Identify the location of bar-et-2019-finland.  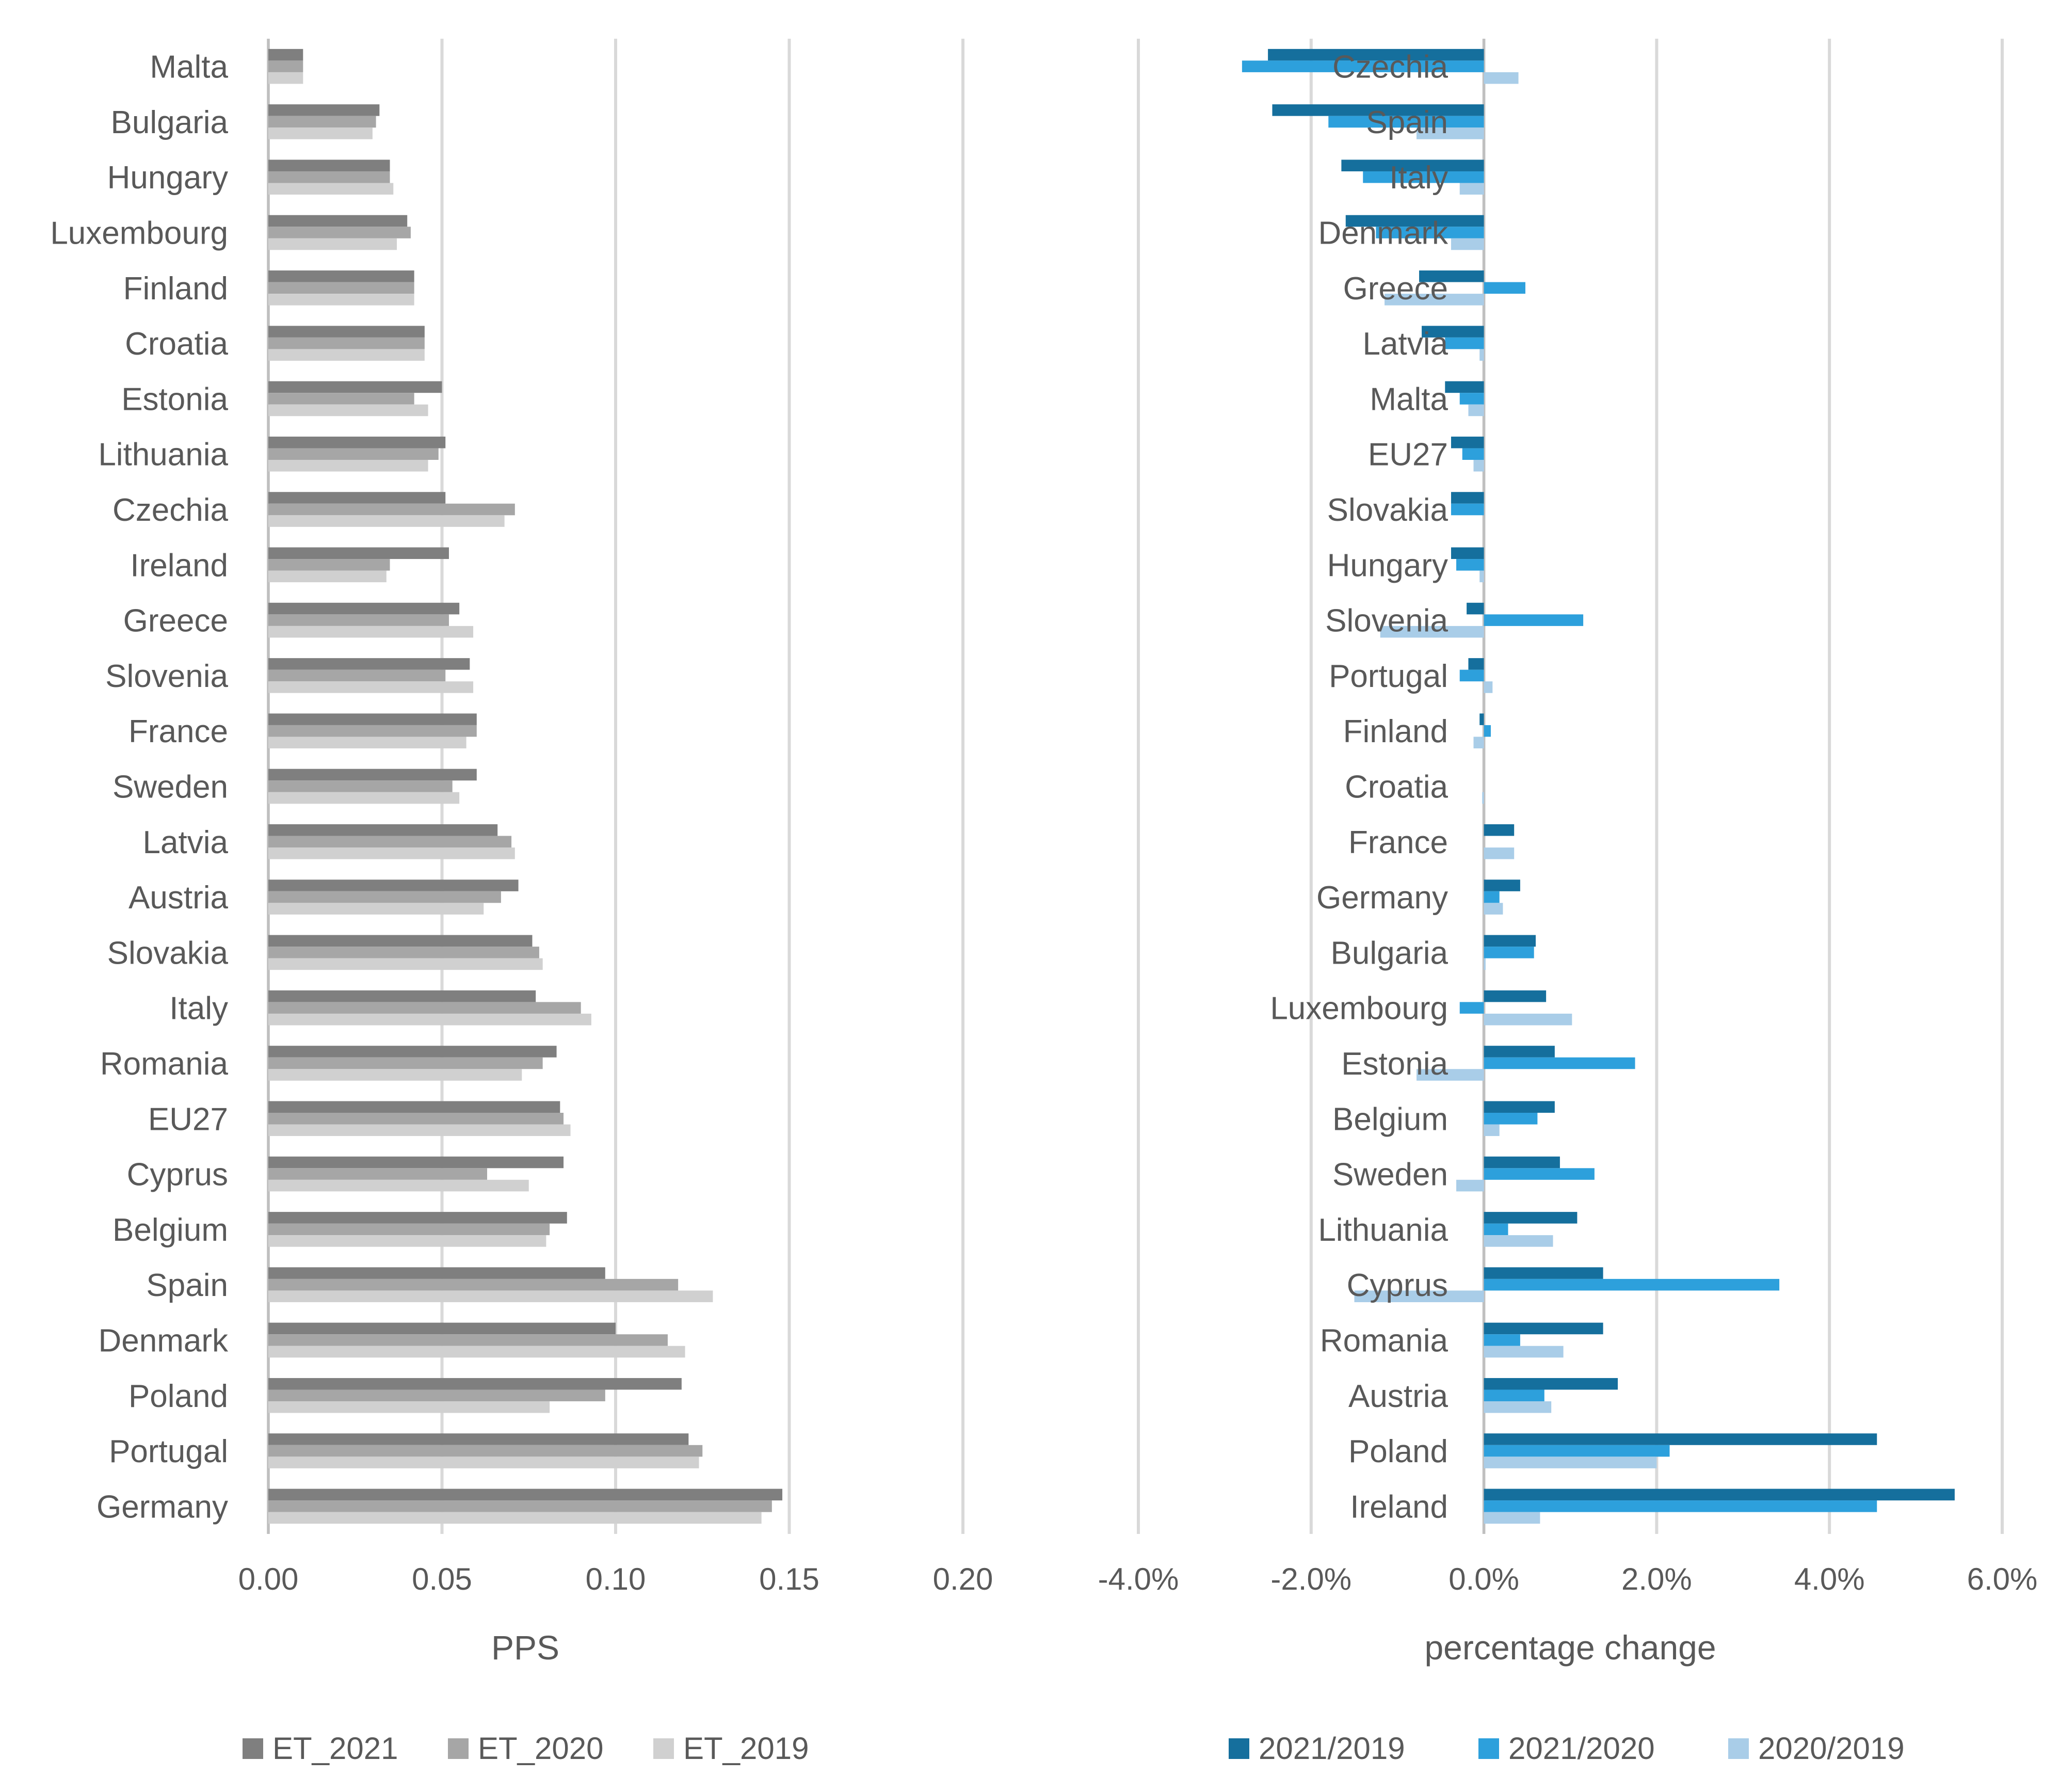
(341, 300).